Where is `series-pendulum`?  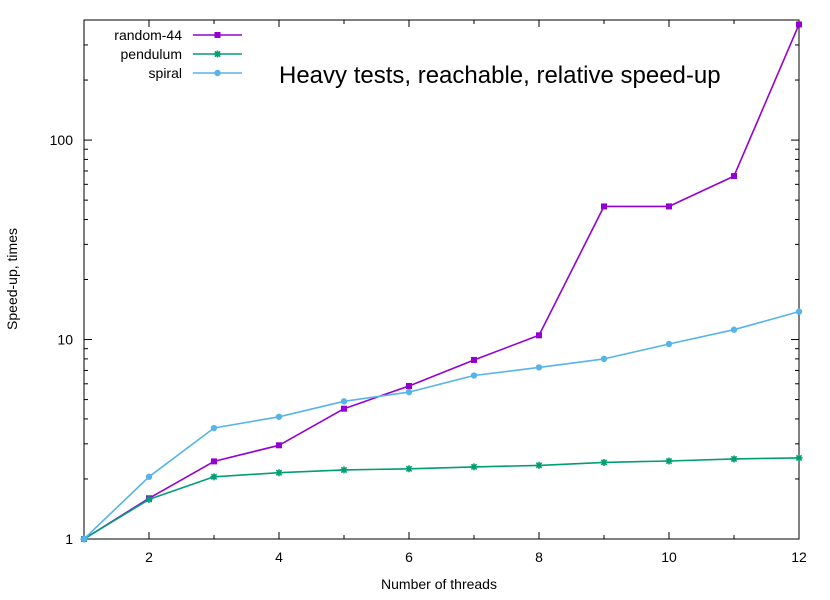
series-pendulum is located at coordinates (441, 498).